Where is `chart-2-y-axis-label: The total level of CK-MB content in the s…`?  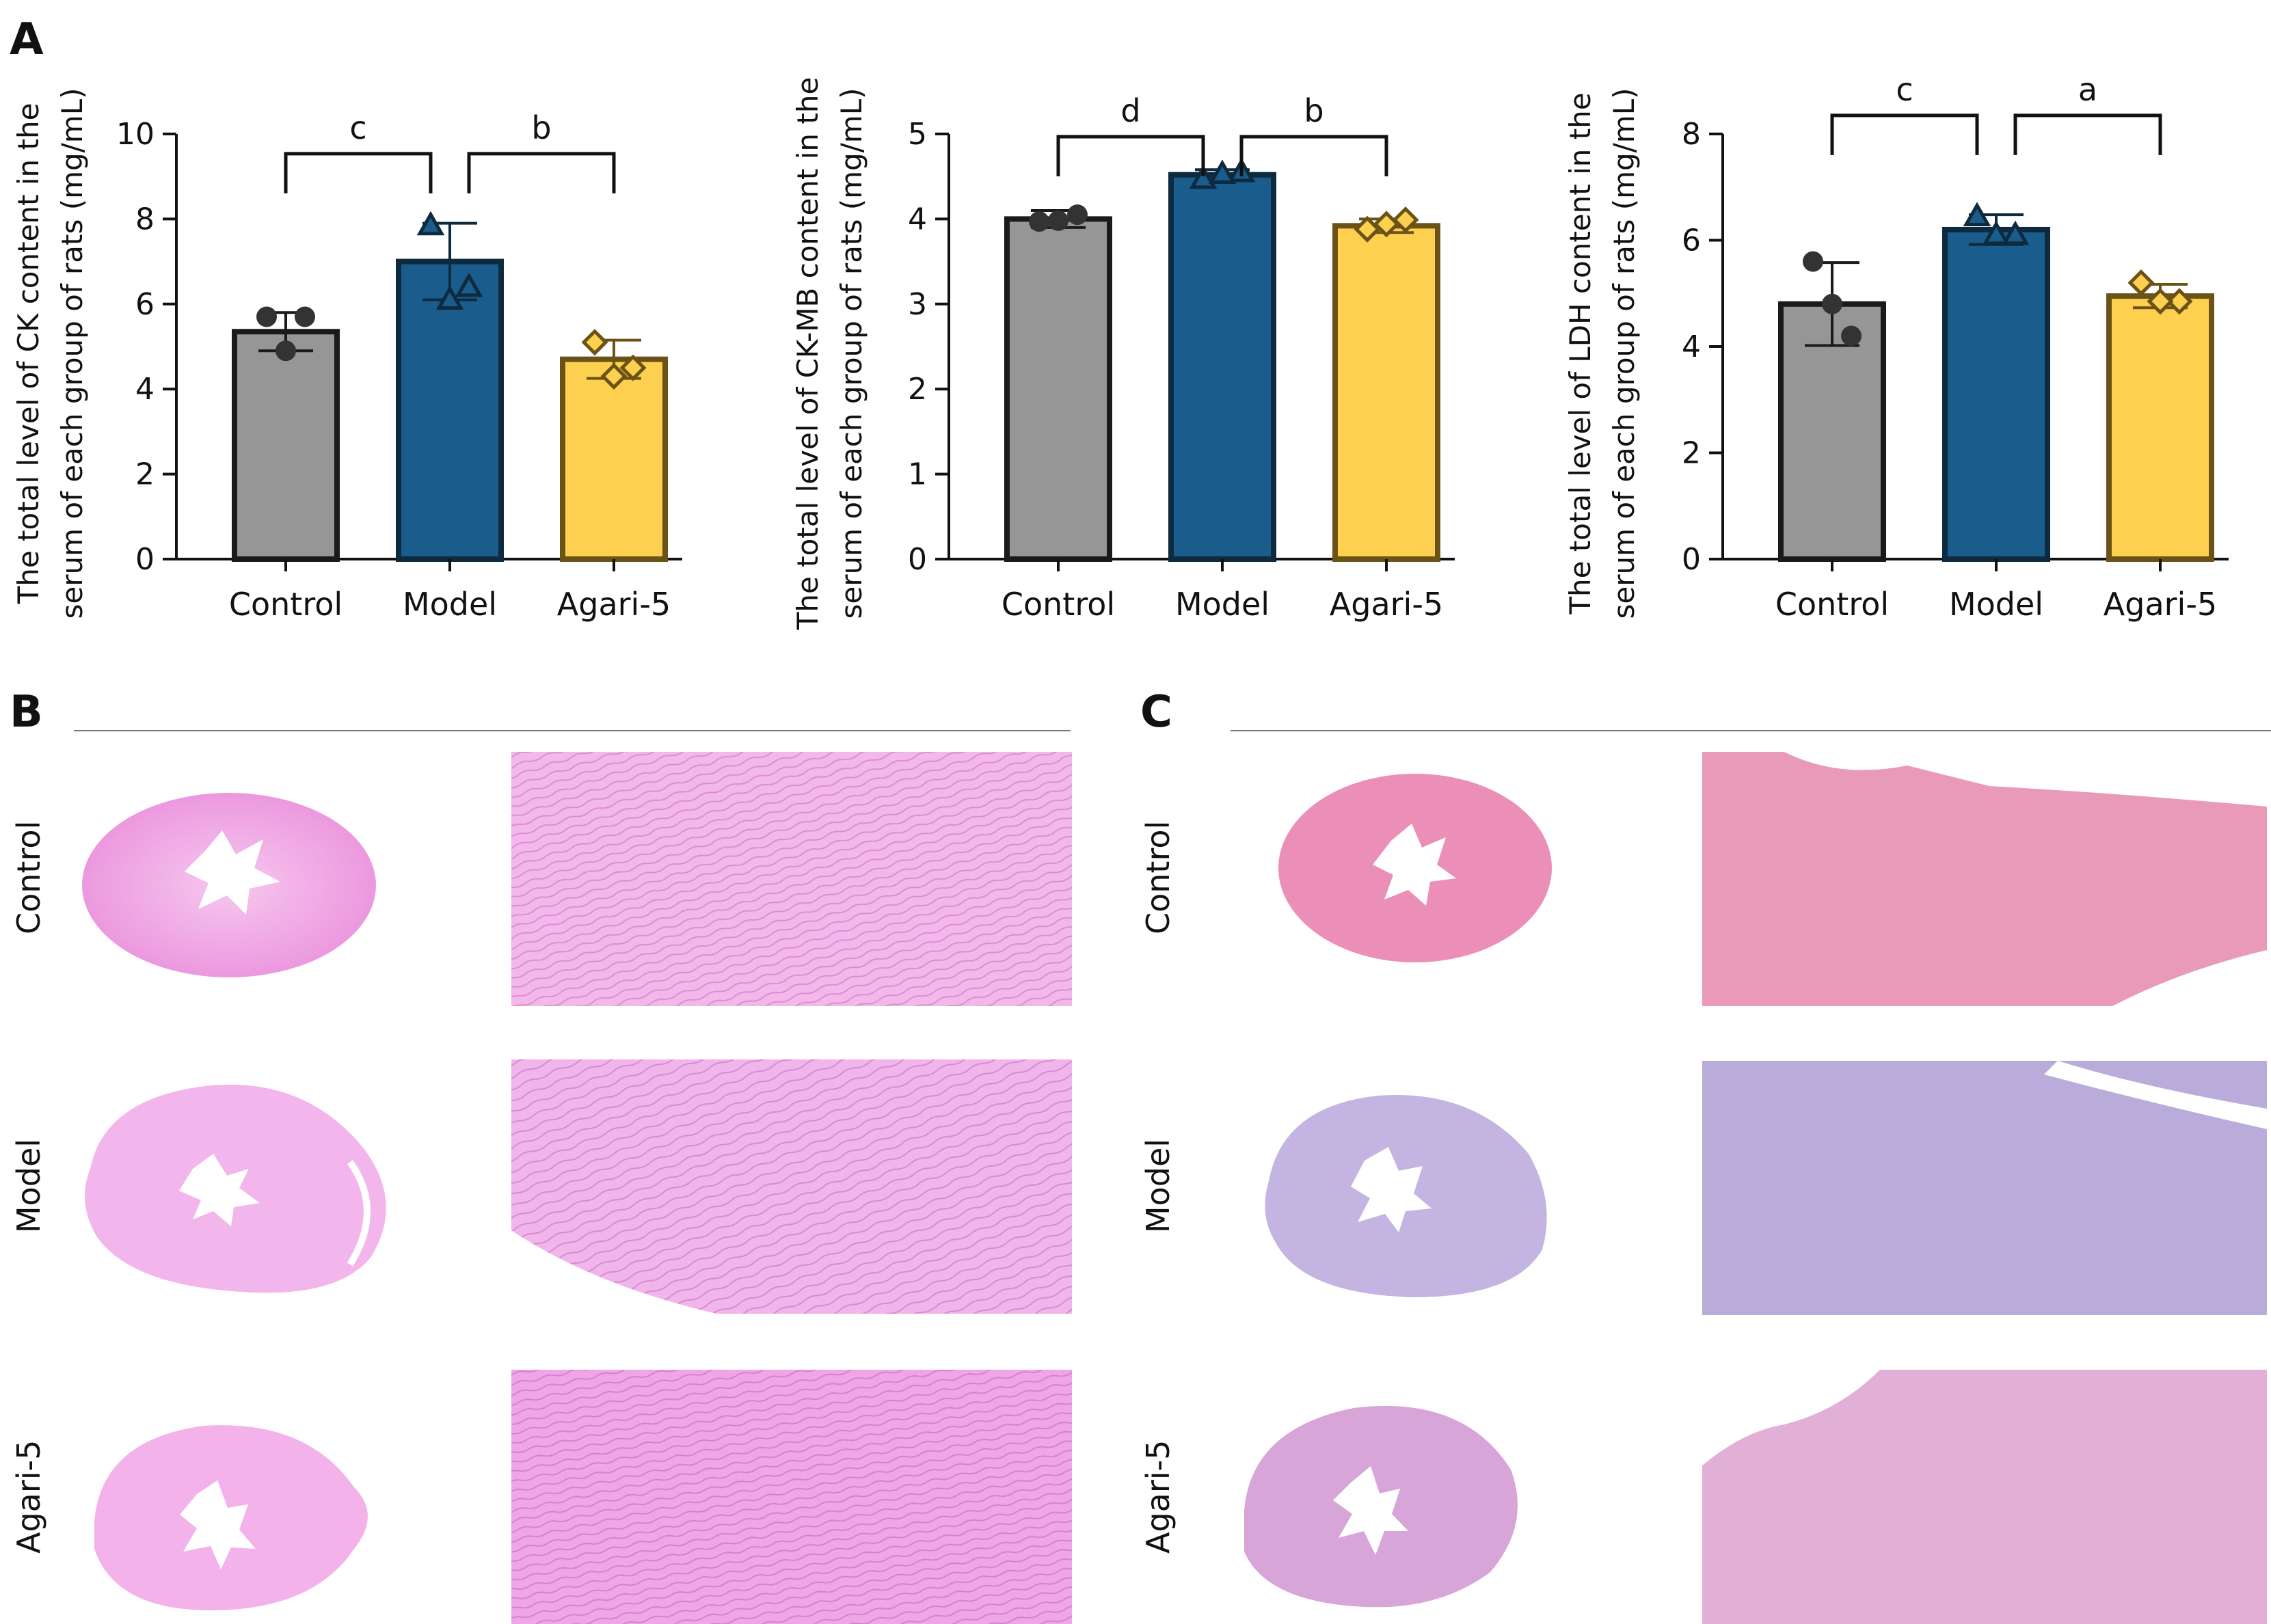
chart-2-y-axis-label: The total level of CK-MB content in the s… is located at coordinates (829, 354).